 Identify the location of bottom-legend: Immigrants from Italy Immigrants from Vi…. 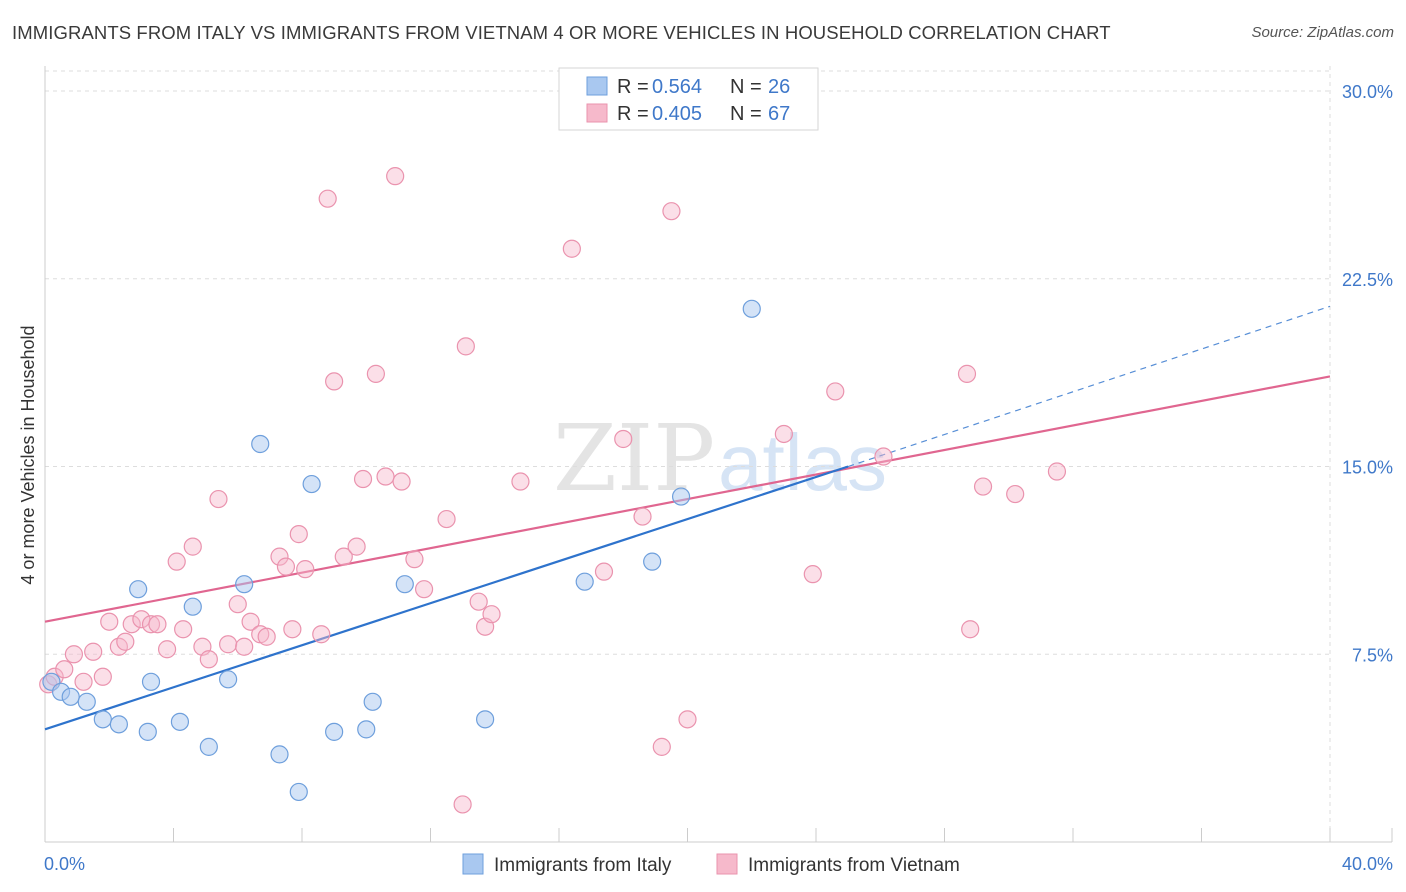
(711, 864).